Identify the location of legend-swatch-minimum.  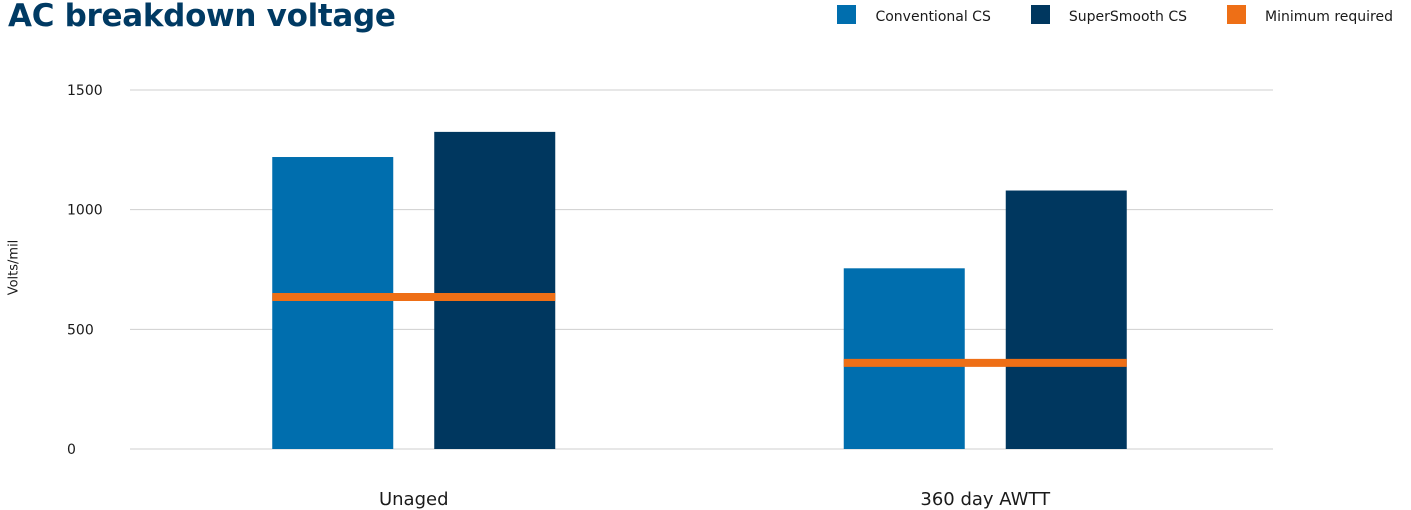
(1236, 14).